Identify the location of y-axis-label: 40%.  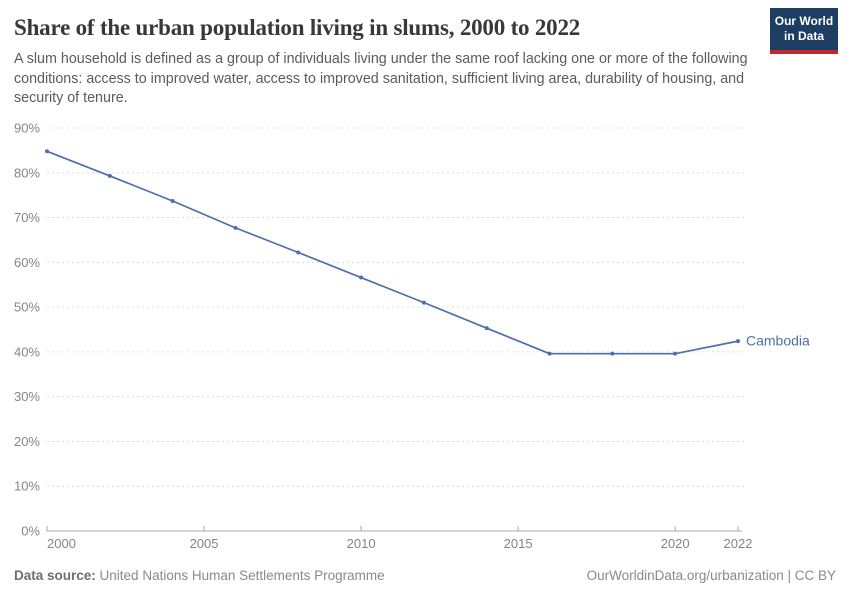
(27, 351).